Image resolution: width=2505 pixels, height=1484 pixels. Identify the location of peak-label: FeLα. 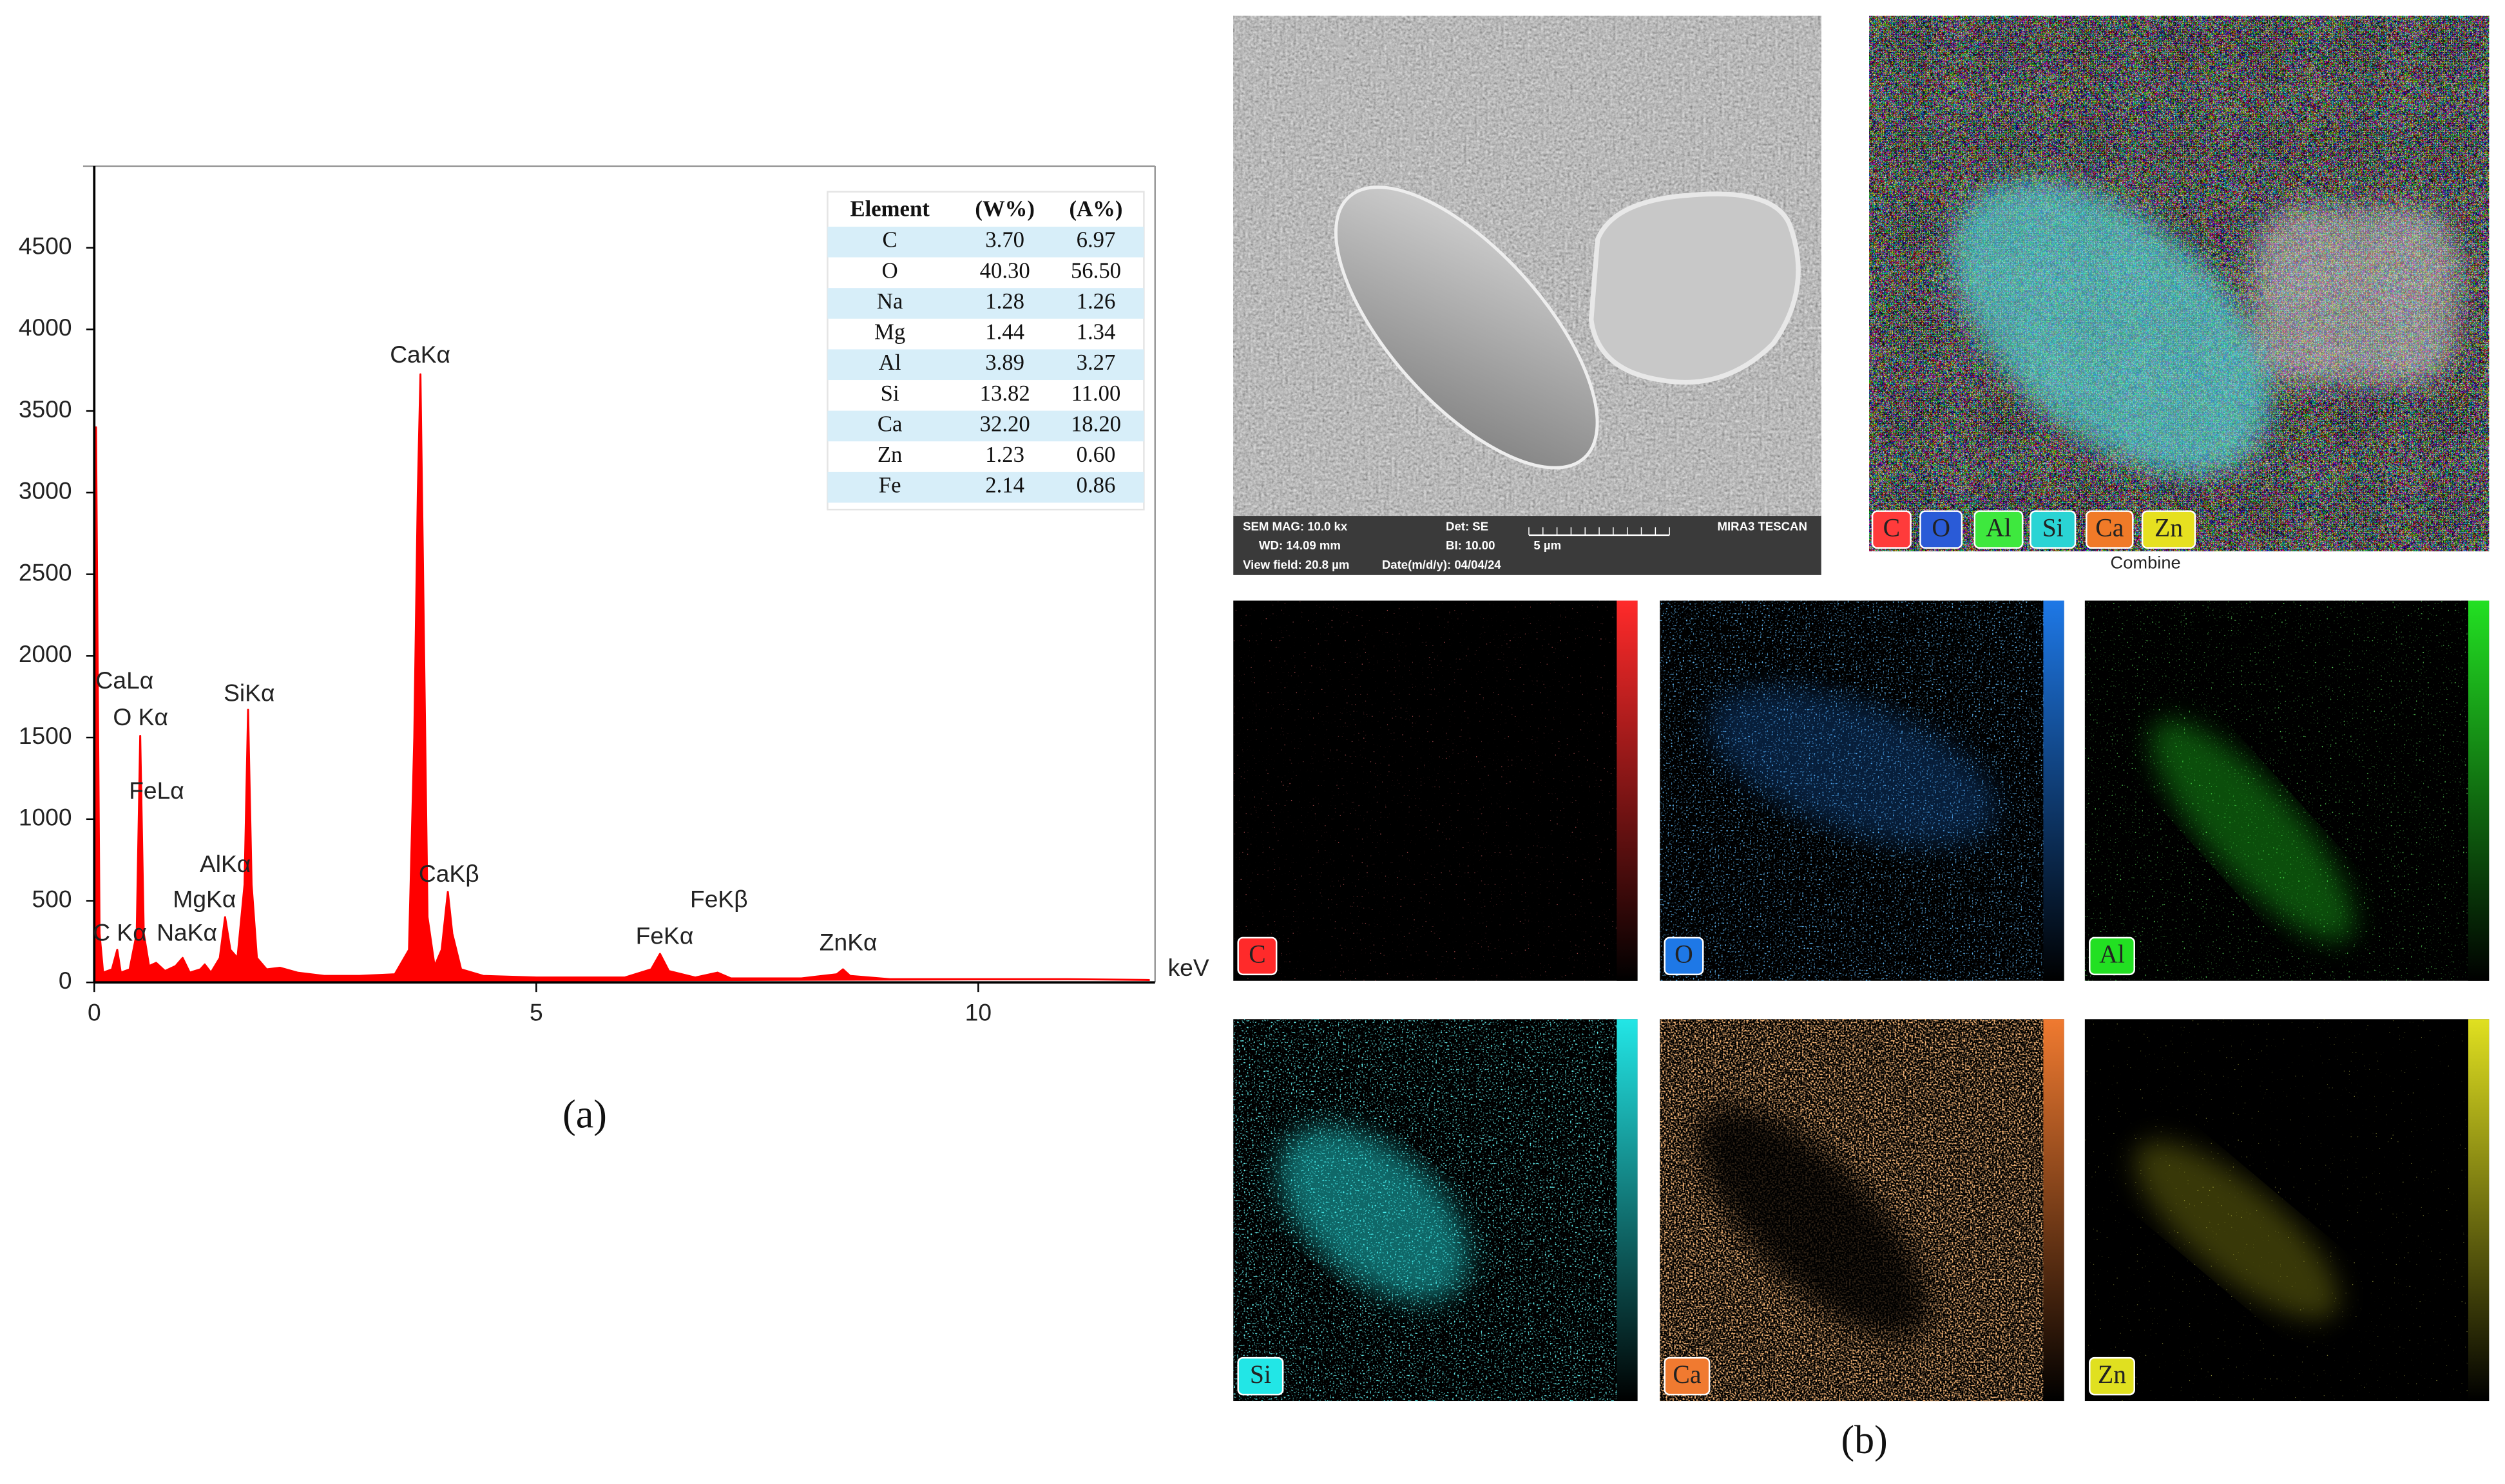
(156, 790).